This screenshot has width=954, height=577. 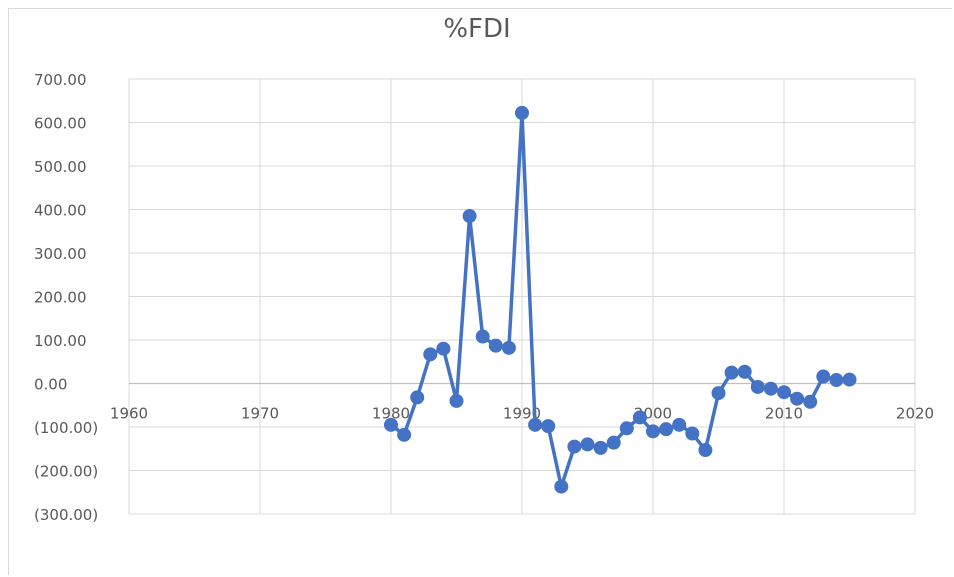 I want to click on x-tick-label: 1990, so click(x=522, y=414).